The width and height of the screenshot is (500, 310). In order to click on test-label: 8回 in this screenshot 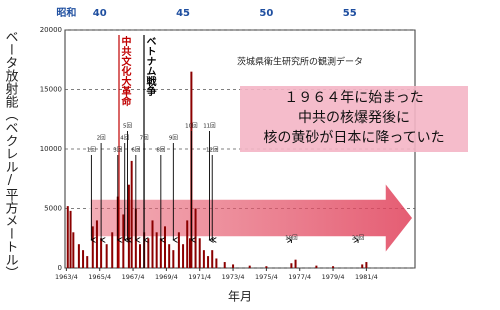, I will do `click(160, 150)`.